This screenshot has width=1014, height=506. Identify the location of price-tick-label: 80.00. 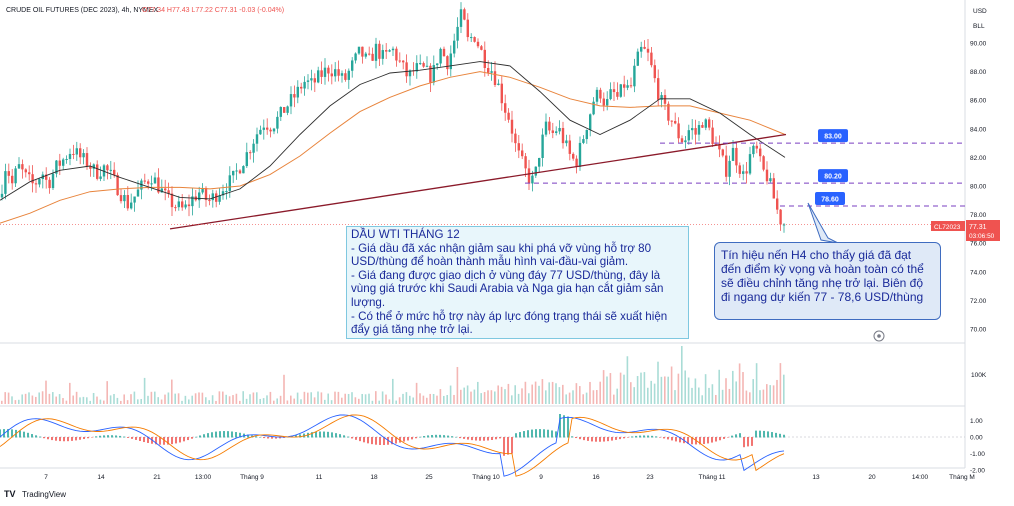
(978, 187).